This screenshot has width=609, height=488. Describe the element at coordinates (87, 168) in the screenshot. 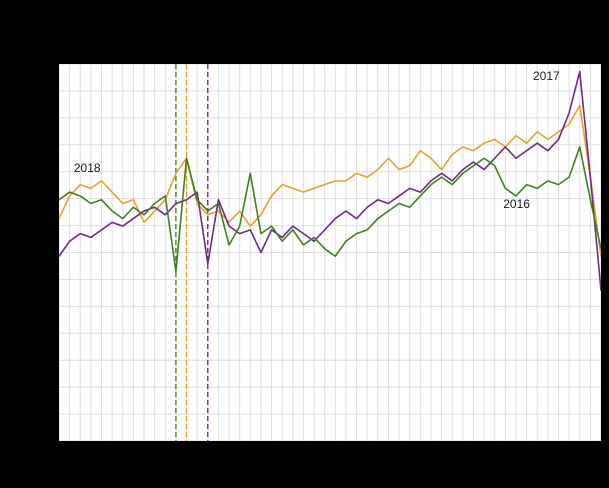

I see `chart-label-2018: 2018` at that location.